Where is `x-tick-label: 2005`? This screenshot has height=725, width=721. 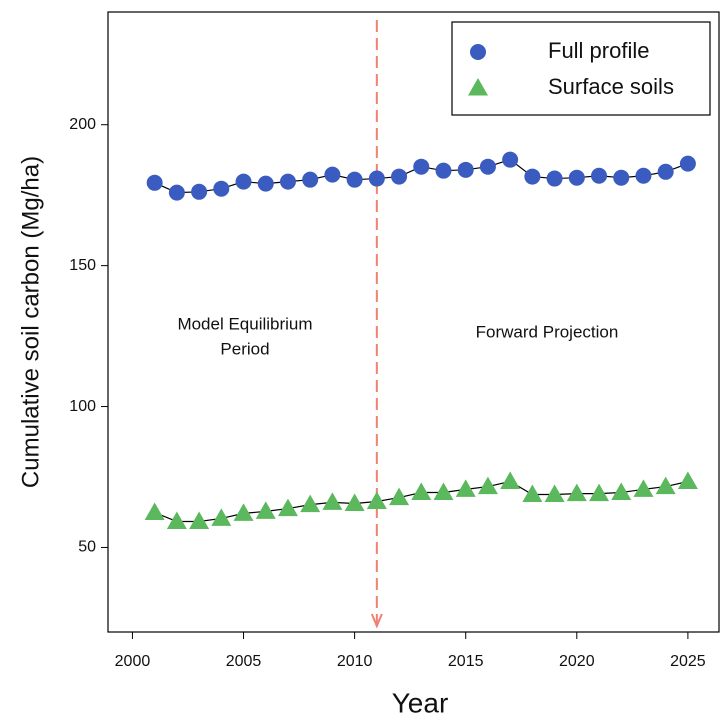
x-tick-label: 2005 is located at coordinates (244, 661).